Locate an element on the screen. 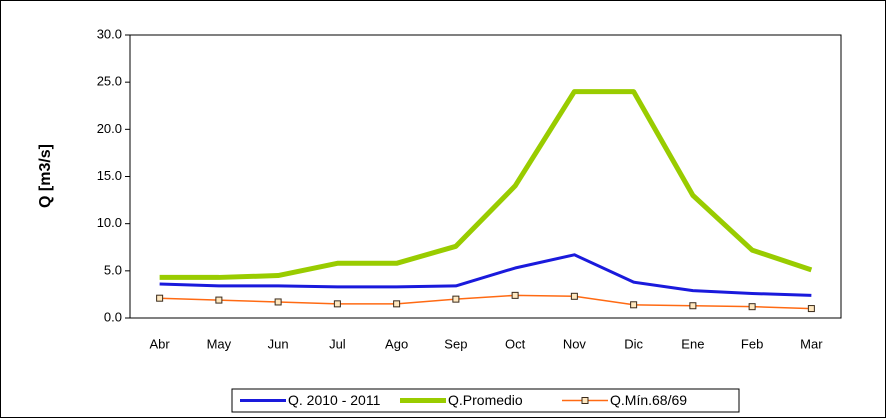 This screenshot has width=886, height=418. y-tick-label: 10.0 is located at coordinates (109, 222).